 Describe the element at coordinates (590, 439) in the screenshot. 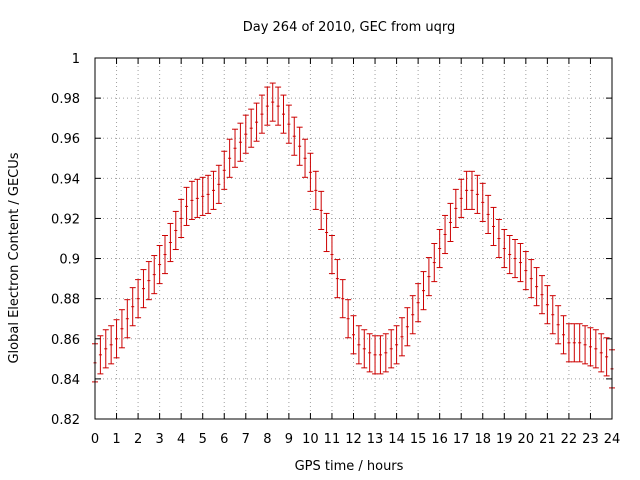

I see `x-tick-label: 23` at that location.